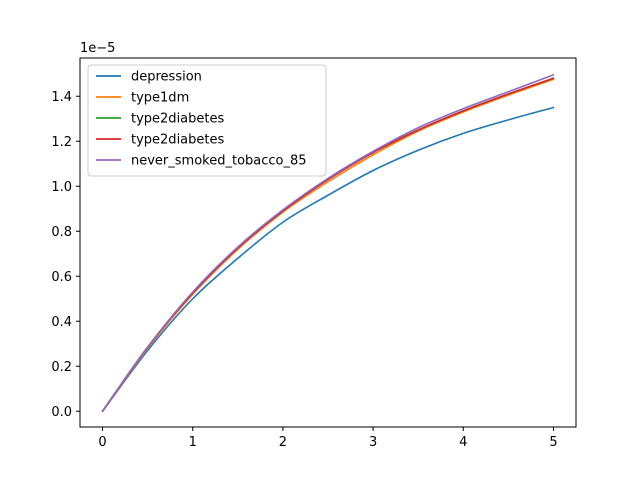 The image size is (640, 484). I want to click on y-tick-label: 0.2, so click(61, 367).